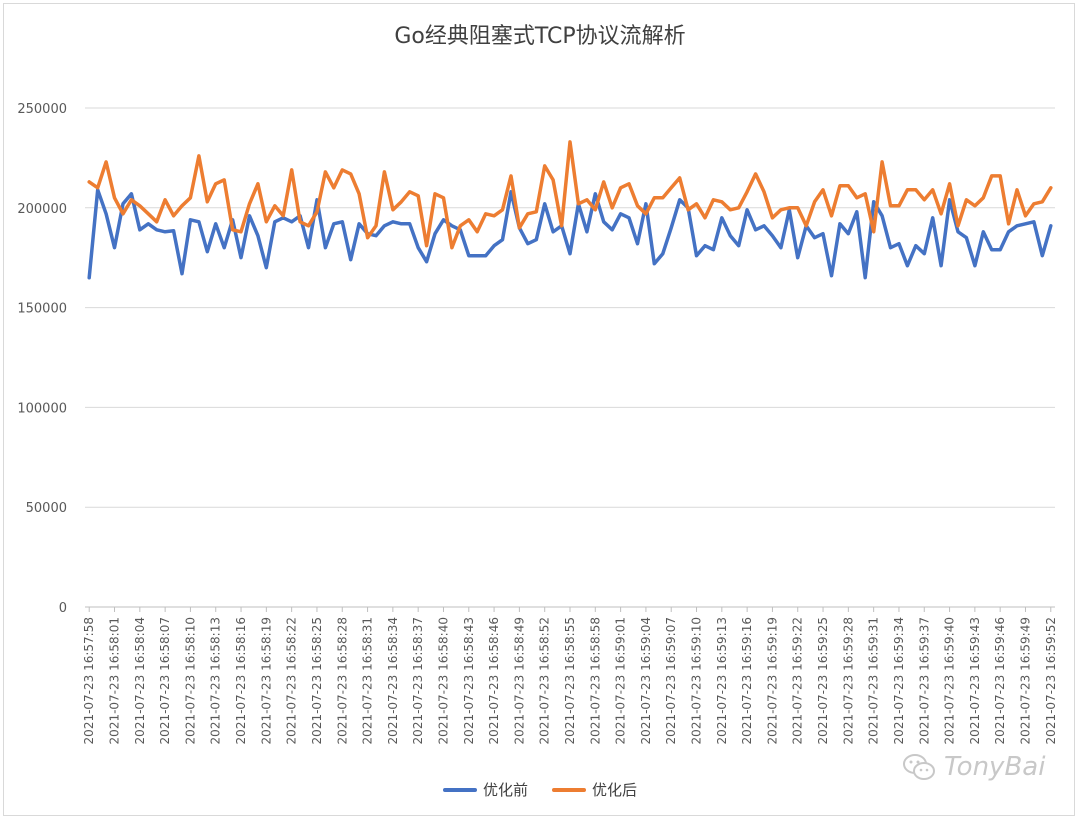 This screenshot has width=1080, height=821. Describe the element at coordinates (519, 680) in the screenshot. I see `x-tick-label: 2021-07-23 16:58:49` at that location.